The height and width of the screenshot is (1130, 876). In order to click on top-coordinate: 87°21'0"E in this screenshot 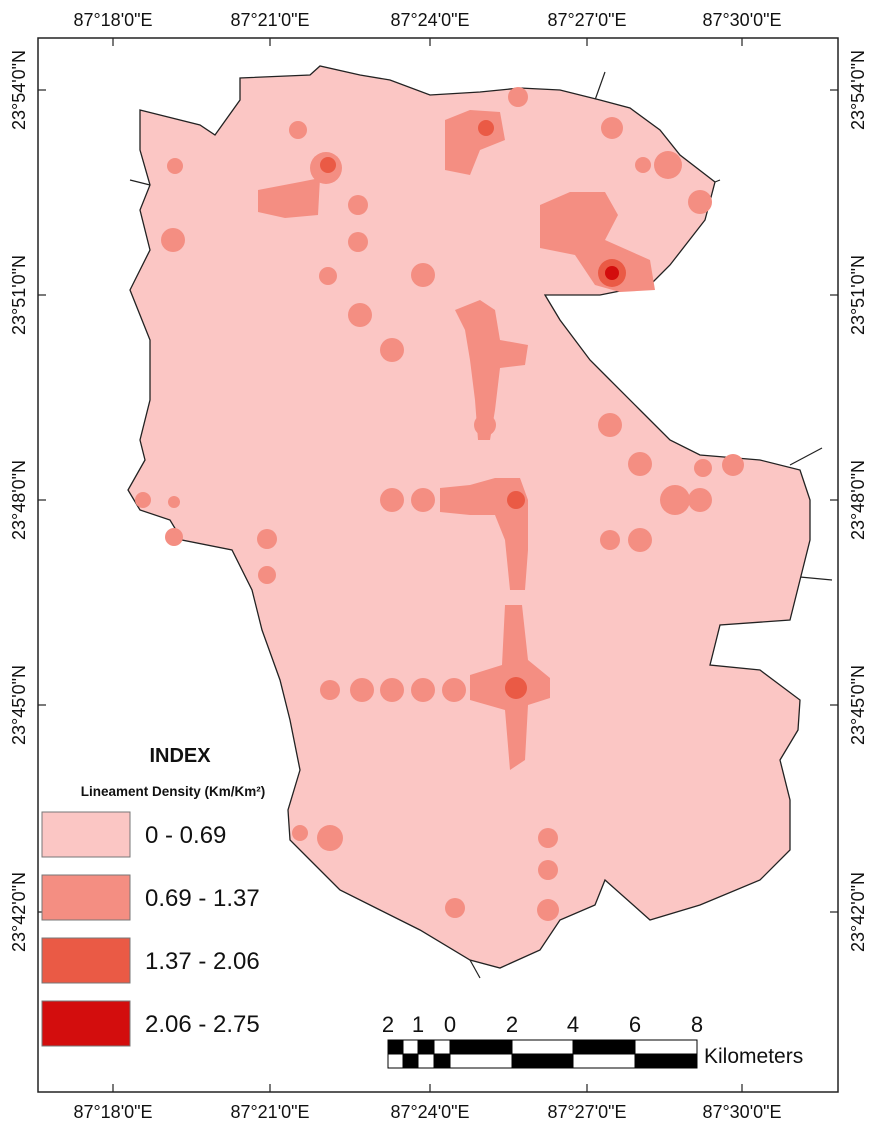, I will do `click(269, 20)`.